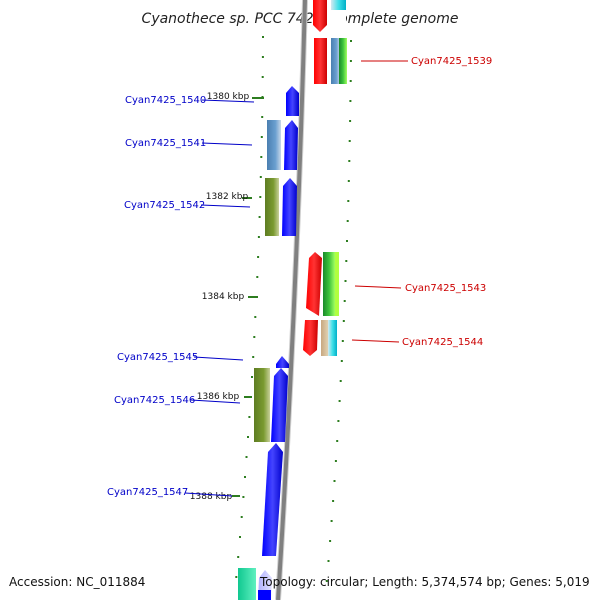 This screenshot has width=600, height=600. I want to click on gene-label-1543: Cyan7425_1543, so click(445, 288).